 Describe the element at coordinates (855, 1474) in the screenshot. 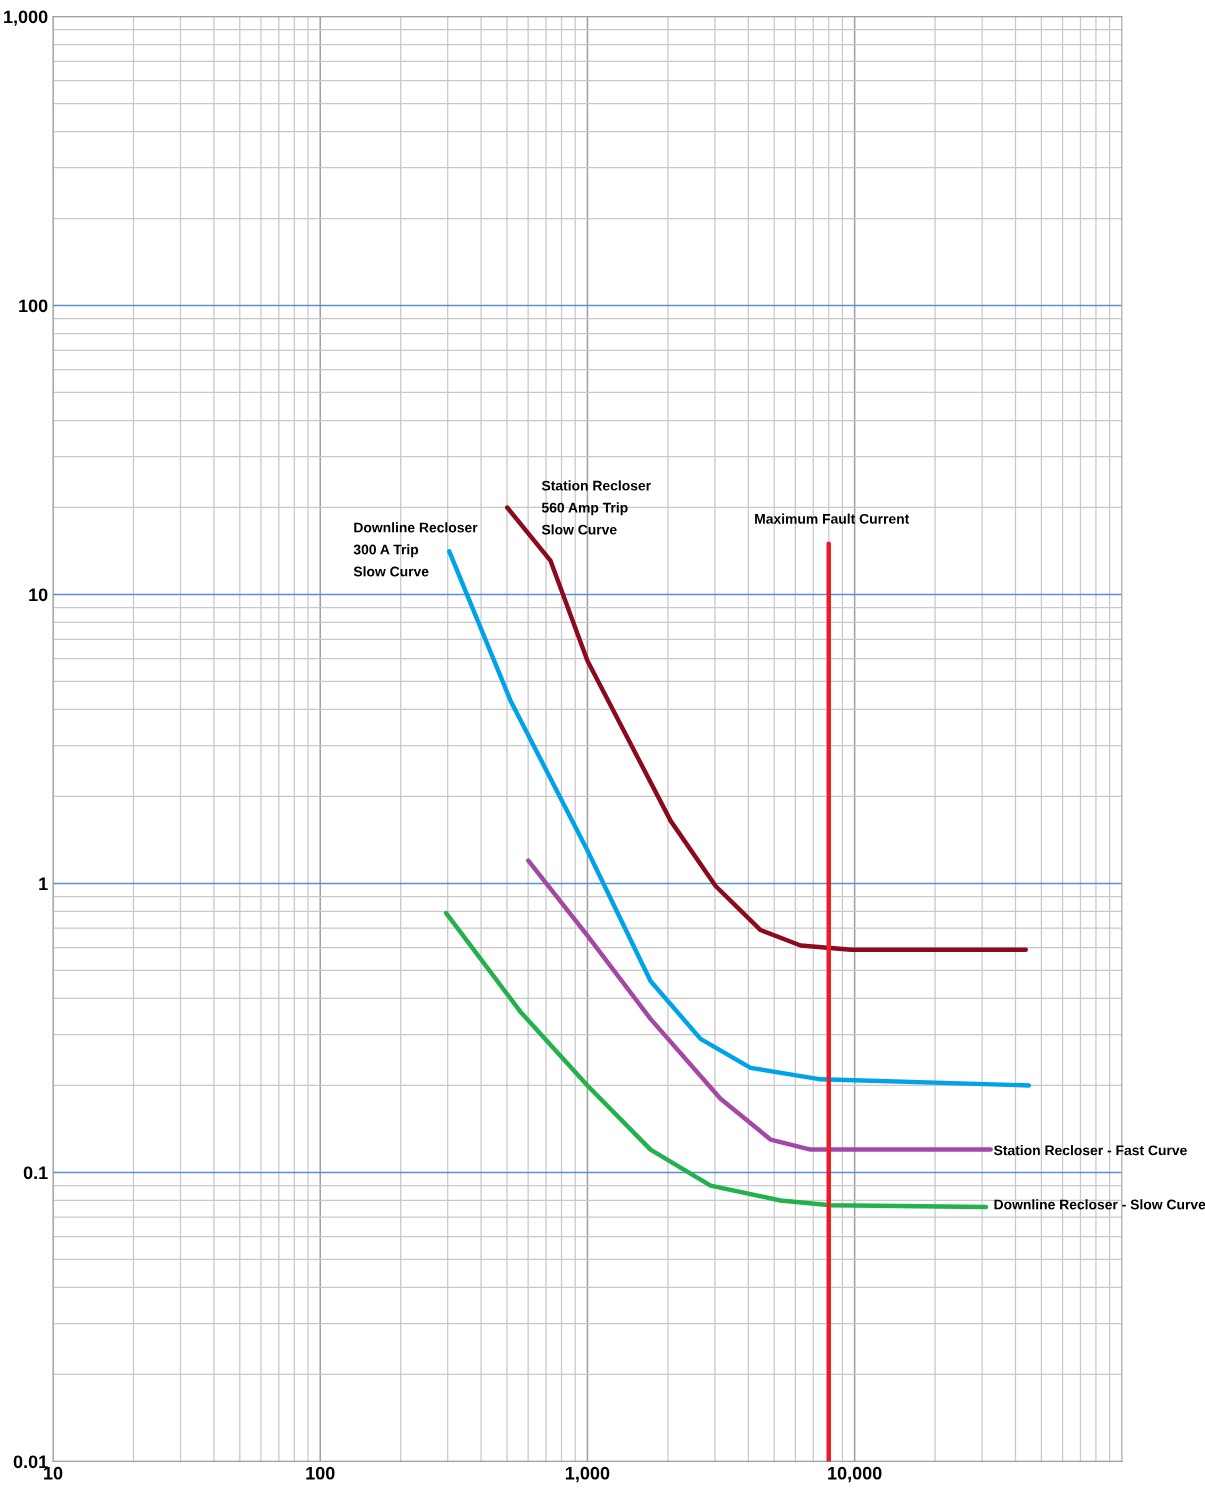

I see `x-tick-label: 10,000` at that location.